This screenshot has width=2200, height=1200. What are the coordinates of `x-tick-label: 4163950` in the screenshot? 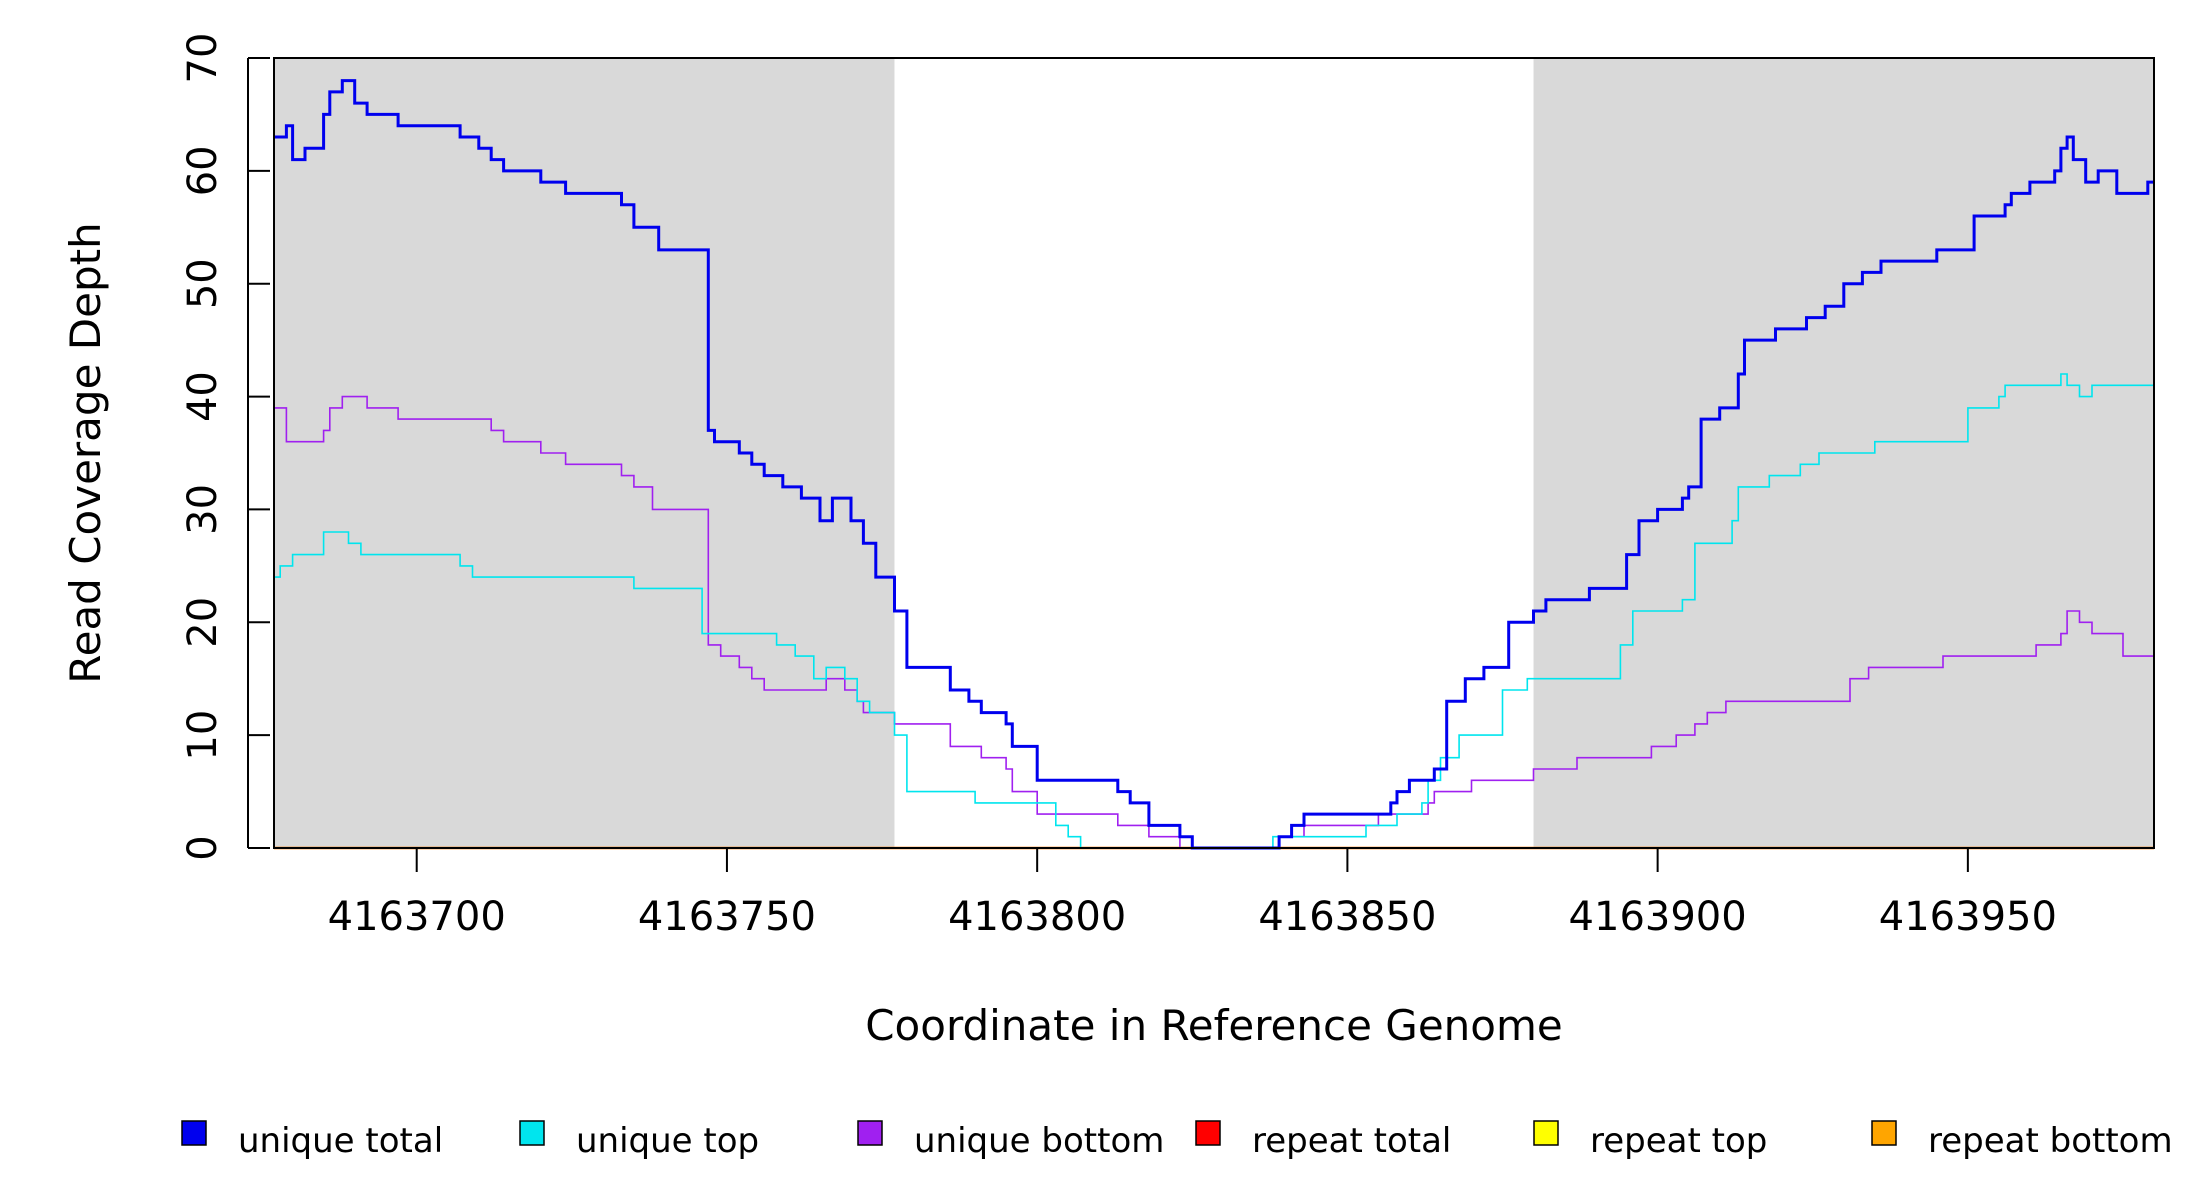 It's located at (1968, 917).